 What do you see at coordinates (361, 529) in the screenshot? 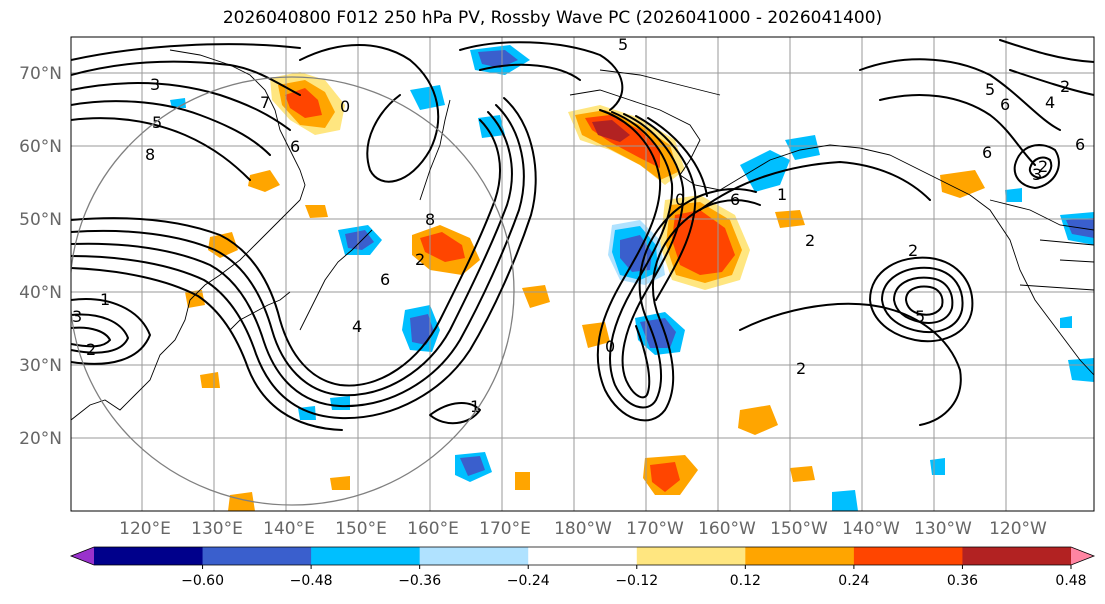
I see `lon-label: 150°E` at bounding box center [361, 529].